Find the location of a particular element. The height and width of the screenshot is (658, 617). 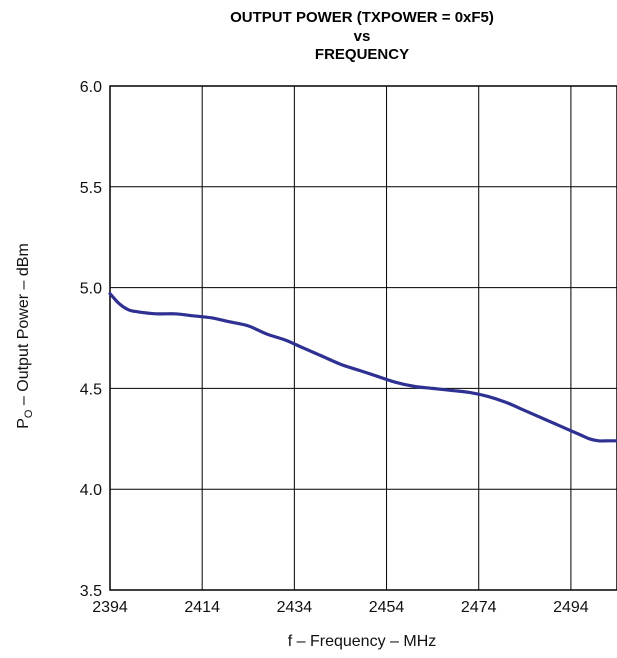

x-axis-ticks: 2394 2414 2434 2454 2474 2494 is located at coordinates (340, 607).